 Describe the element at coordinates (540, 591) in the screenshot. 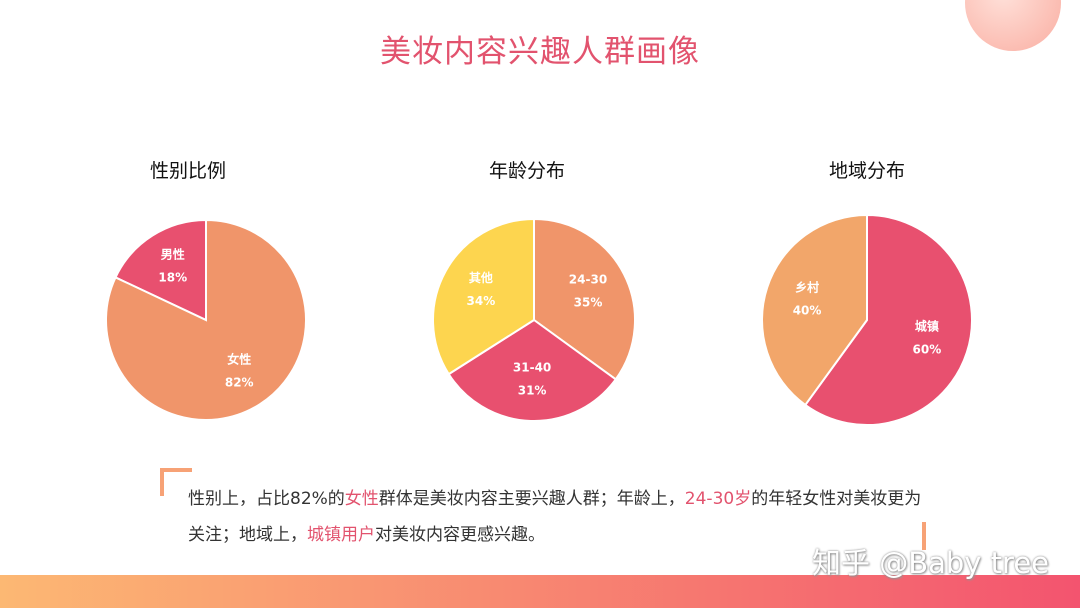

I see `footer-gradient-bar` at that location.